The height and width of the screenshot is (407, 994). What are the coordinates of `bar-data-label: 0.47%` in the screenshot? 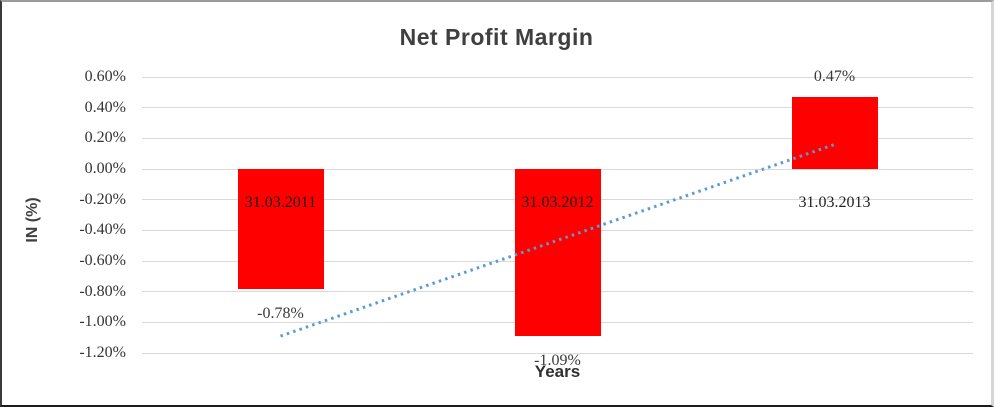 It's located at (834, 76).